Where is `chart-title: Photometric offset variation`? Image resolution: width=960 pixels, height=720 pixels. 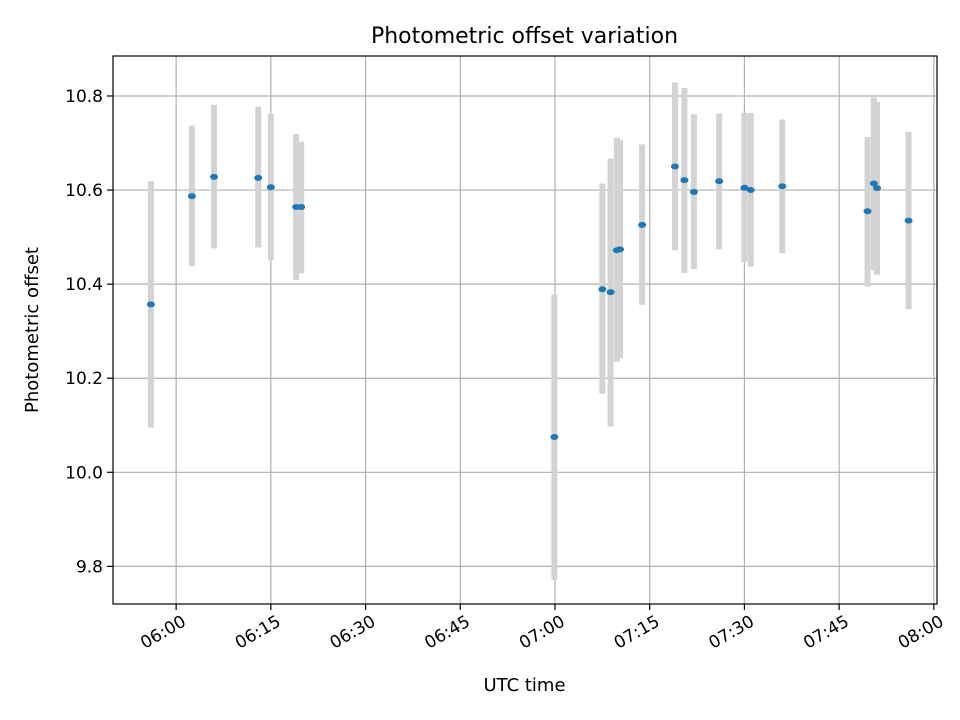
chart-title: Photometric offset variation is located at coordinates (524, 36).